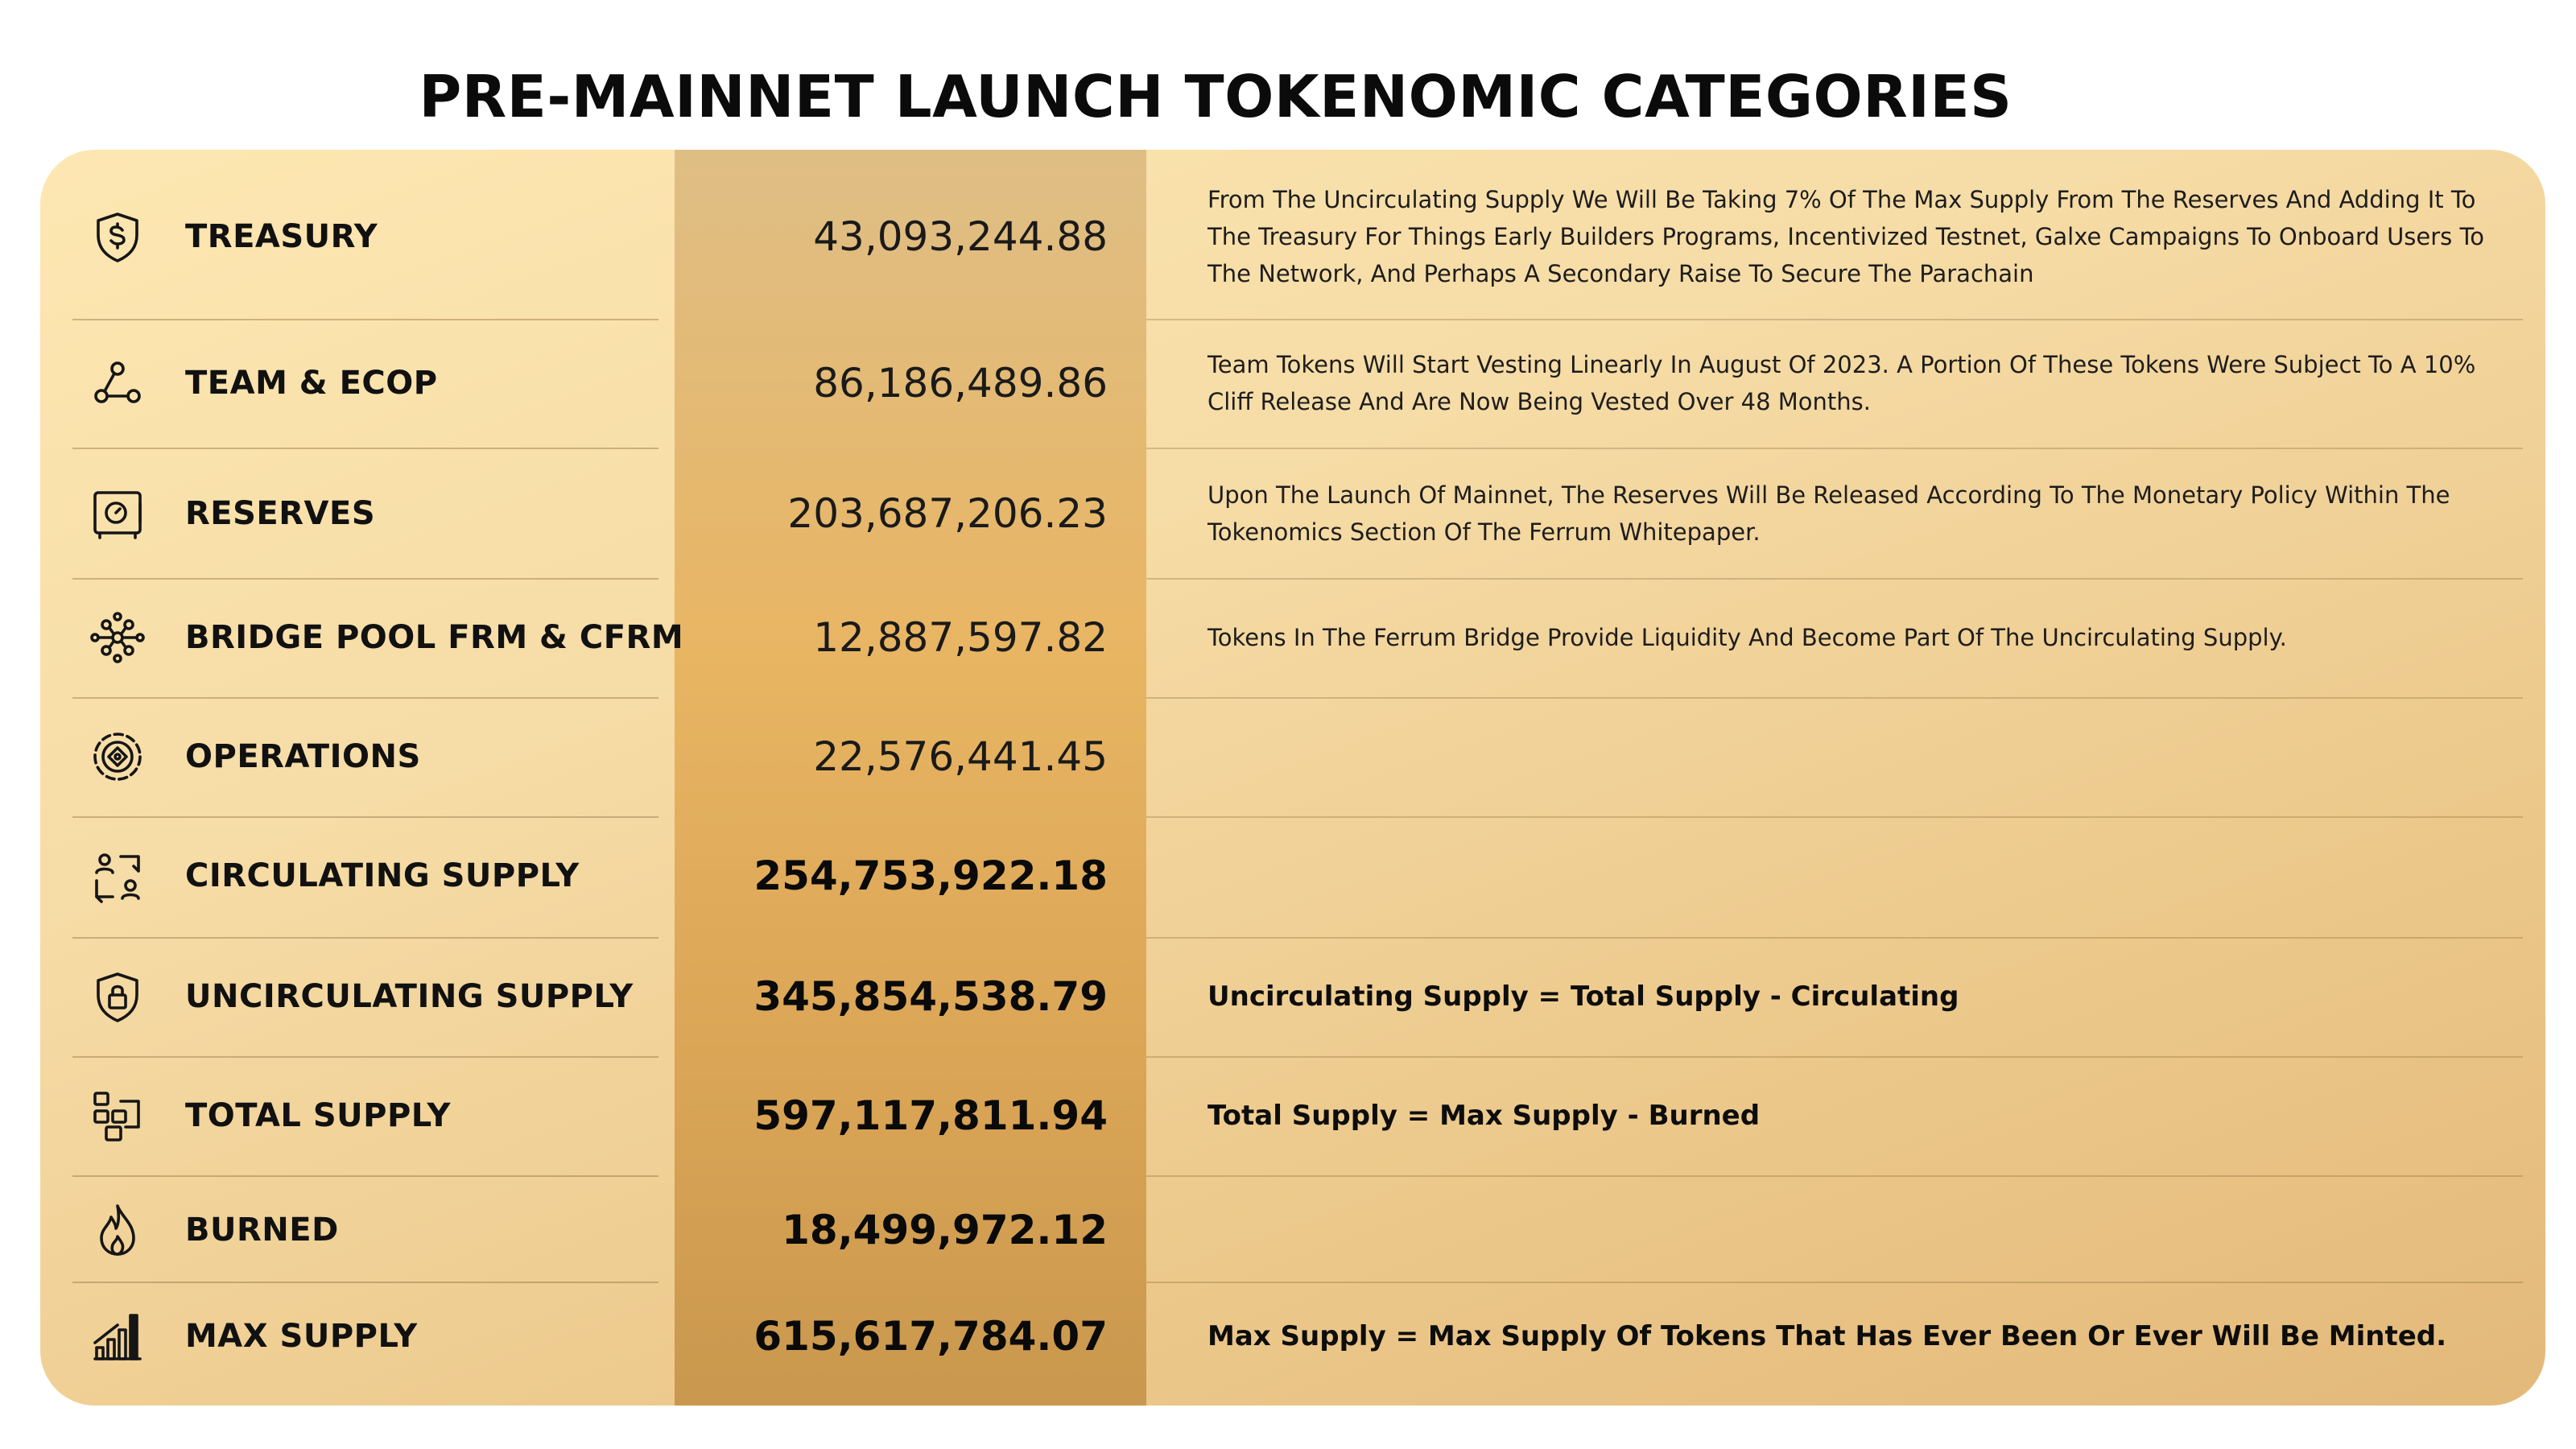 Image resolution: width=2576 pixels, height=1449 pixels. What do you see at coordinates (118, 876) in the screenshot?
I see `users-circulating-icon` at bounding box center [118, 876].